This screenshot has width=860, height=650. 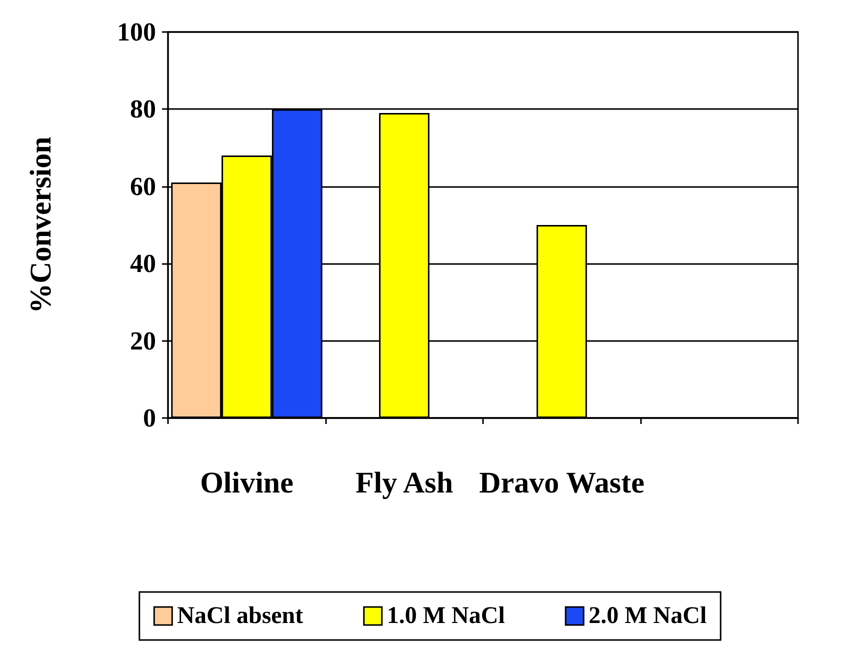 What do you see at coordinates (136, 32) in the screenshot?
I see `y-tick-label: 100` at bounding box center [136, 32].